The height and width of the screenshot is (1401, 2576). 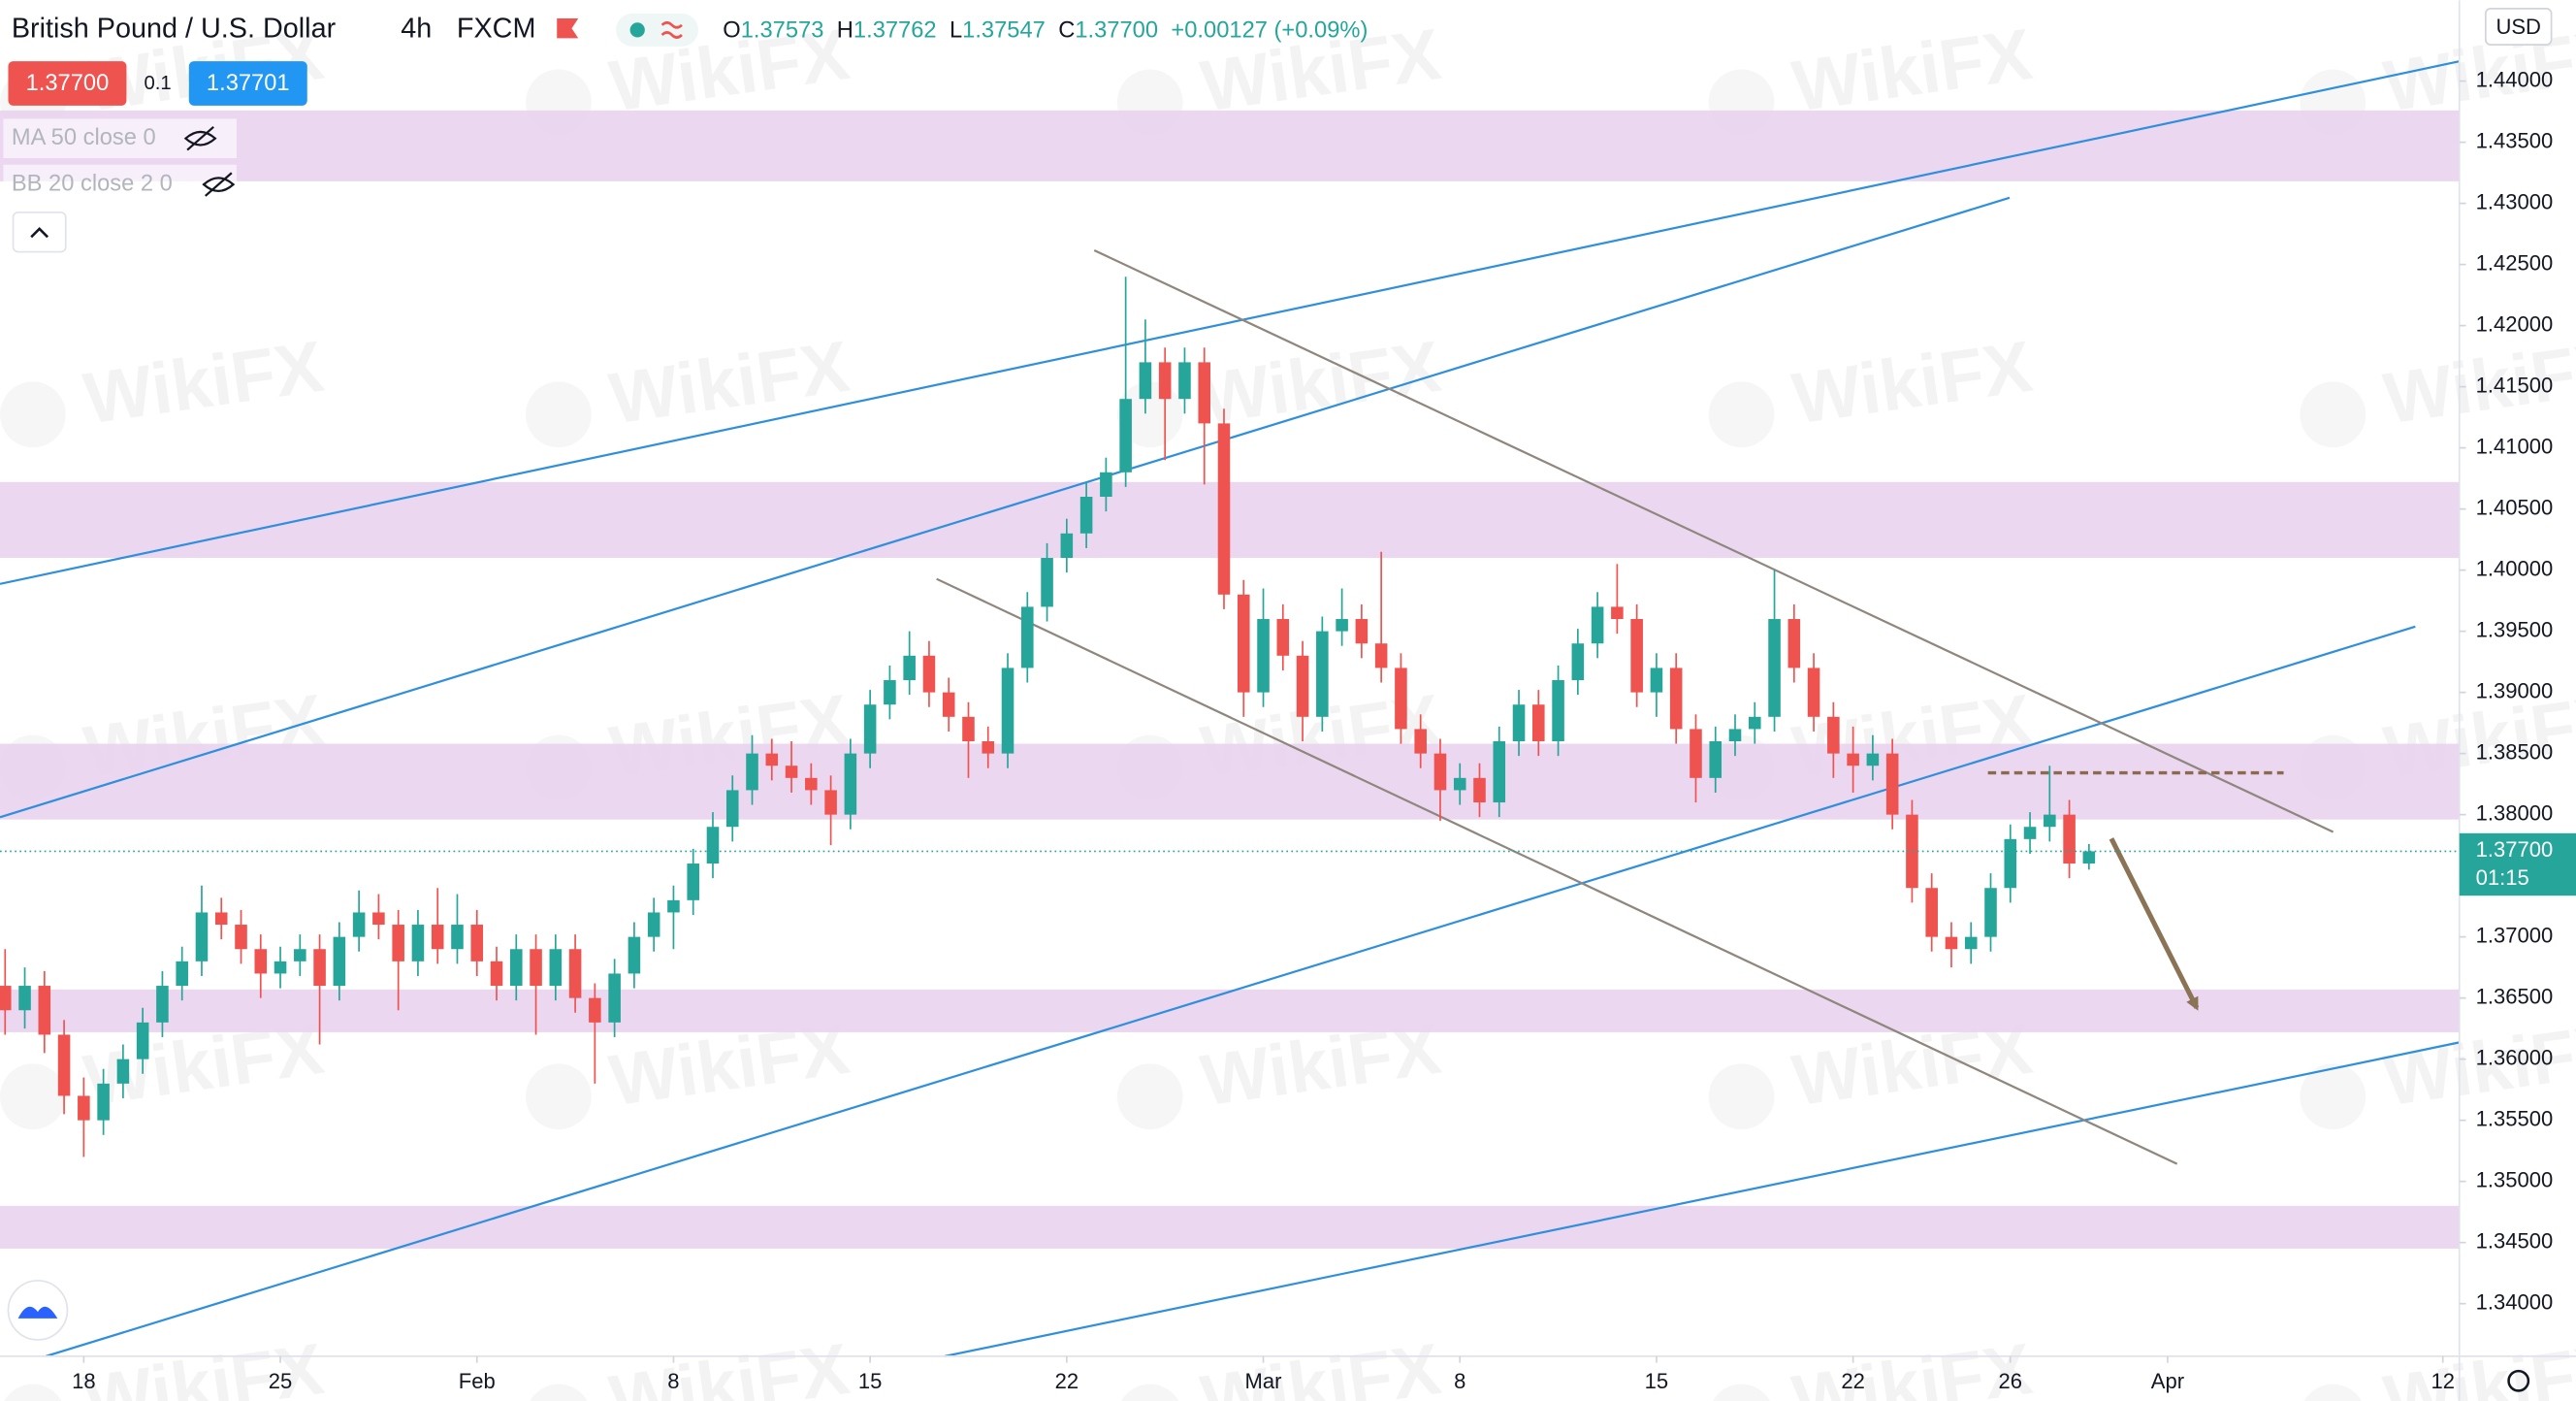 I want to click on y-tick-label: 1.44000, so click(x=2515, y=79).